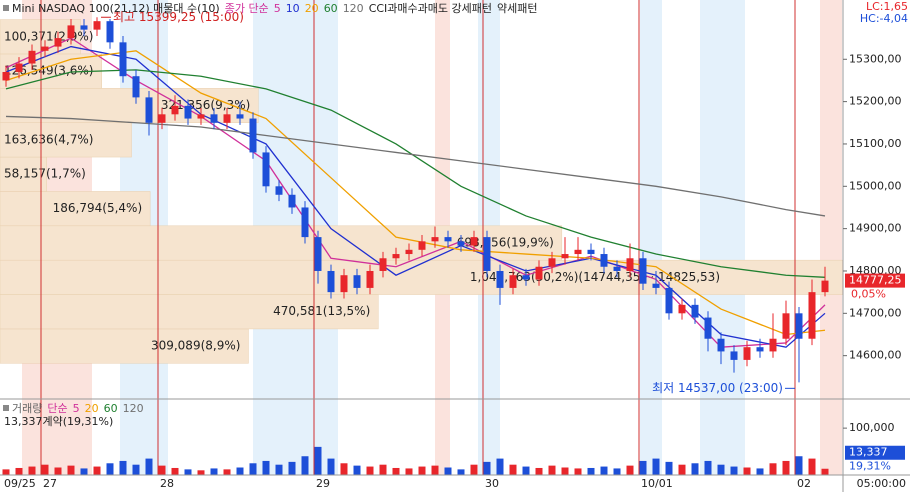 The image size is (910, 492). What do you see at coordinates (870, 466) in the screenshot?
I see `volume-pct: 19,31%` at bounding box center [870, 466].